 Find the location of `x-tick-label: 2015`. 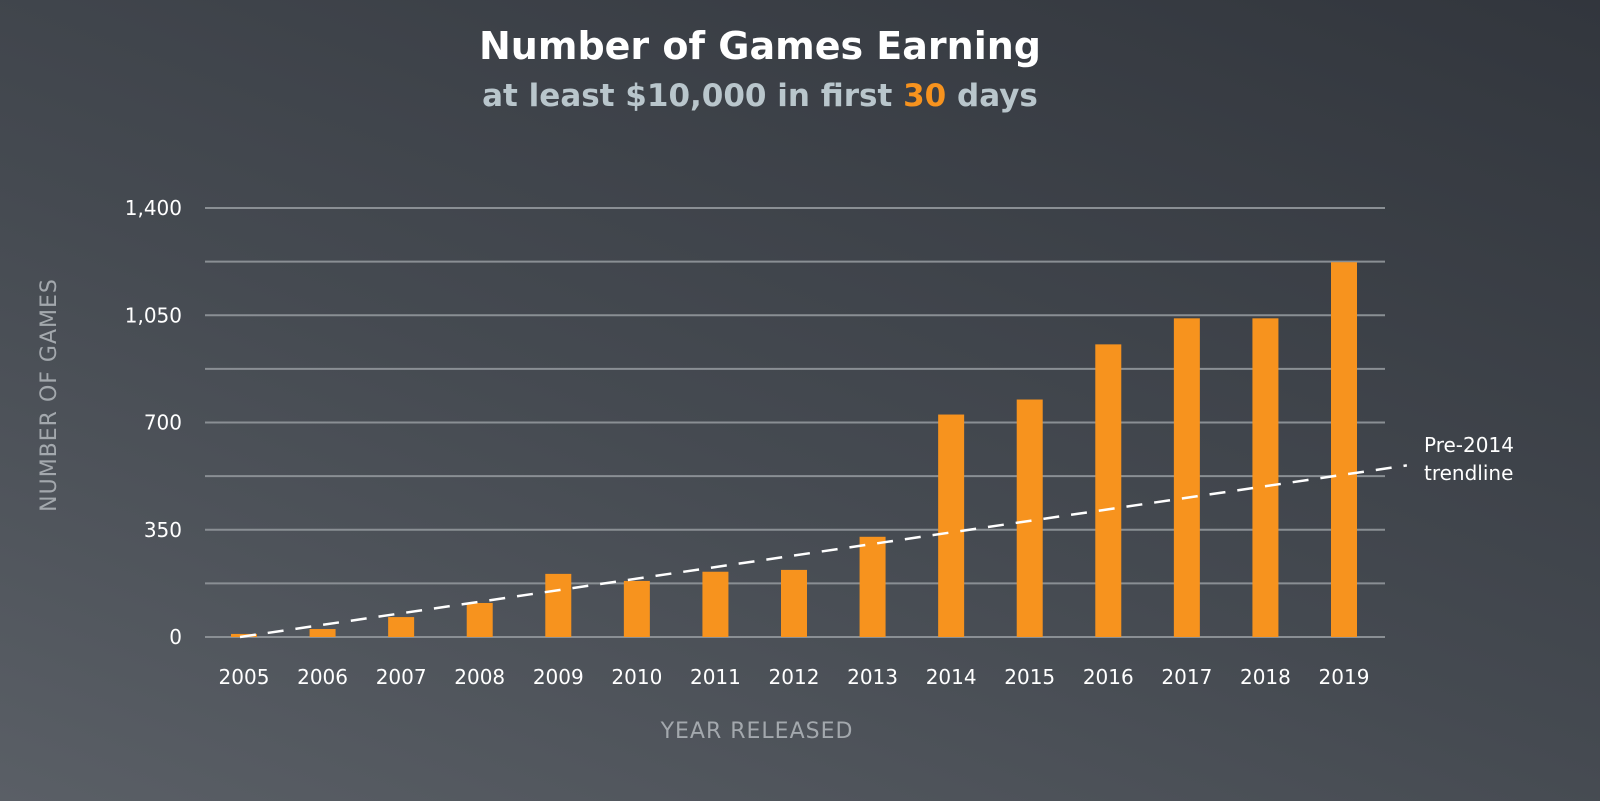

x-tick-label: 2015 is located at coordinates (1029, 677).